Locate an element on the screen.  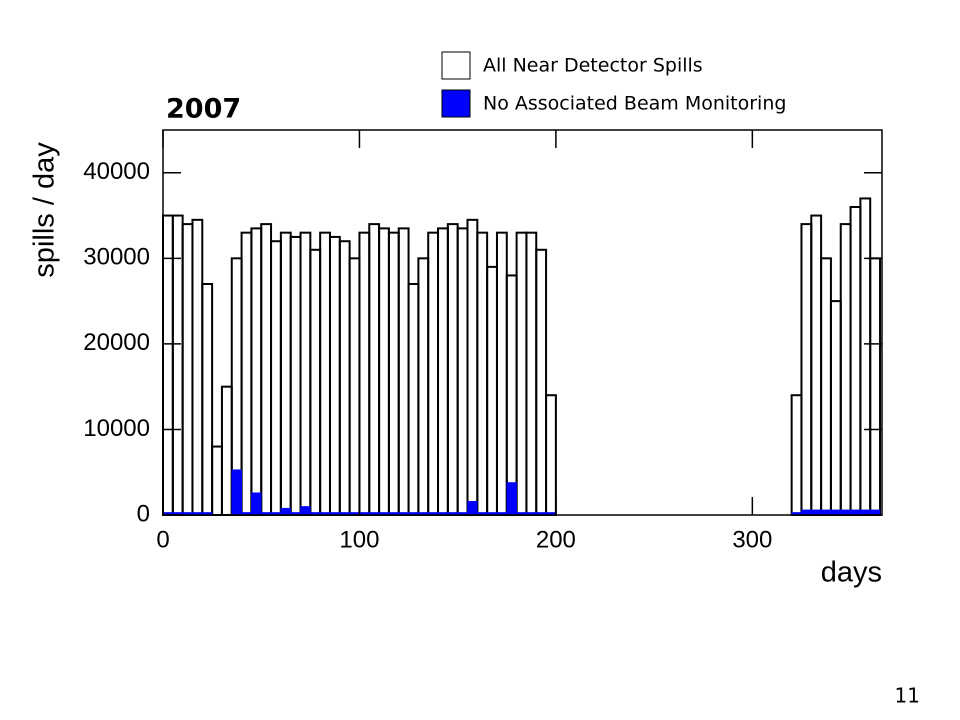
y-tick-label: 10000 is located at coordinates (116, 428).